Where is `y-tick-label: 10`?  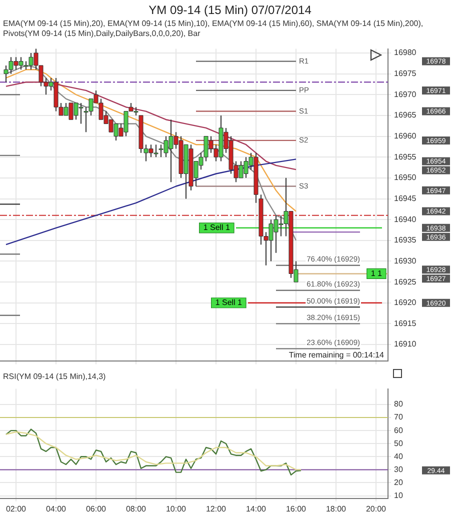 y-tick-label: 10 is located at coordinates (399, 495).